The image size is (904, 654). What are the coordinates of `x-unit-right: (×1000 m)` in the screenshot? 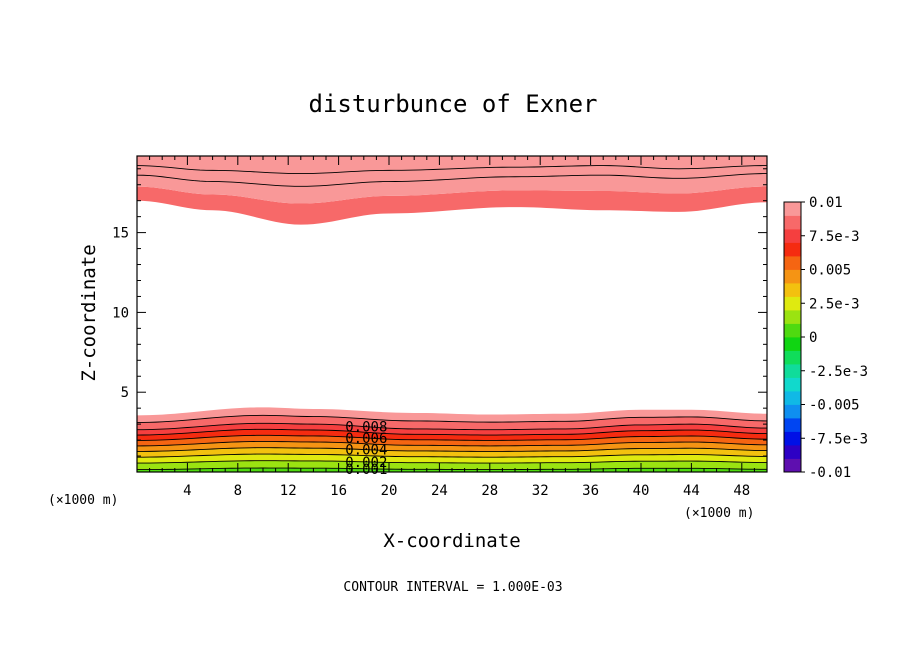 It's located at (719, 513).